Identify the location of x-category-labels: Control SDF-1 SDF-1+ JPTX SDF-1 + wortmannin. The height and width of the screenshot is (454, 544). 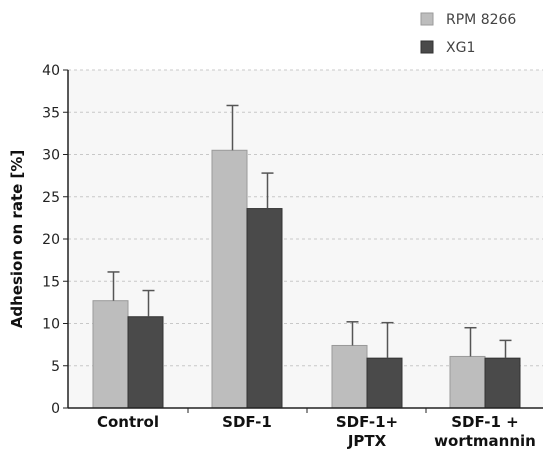
(316, 431).